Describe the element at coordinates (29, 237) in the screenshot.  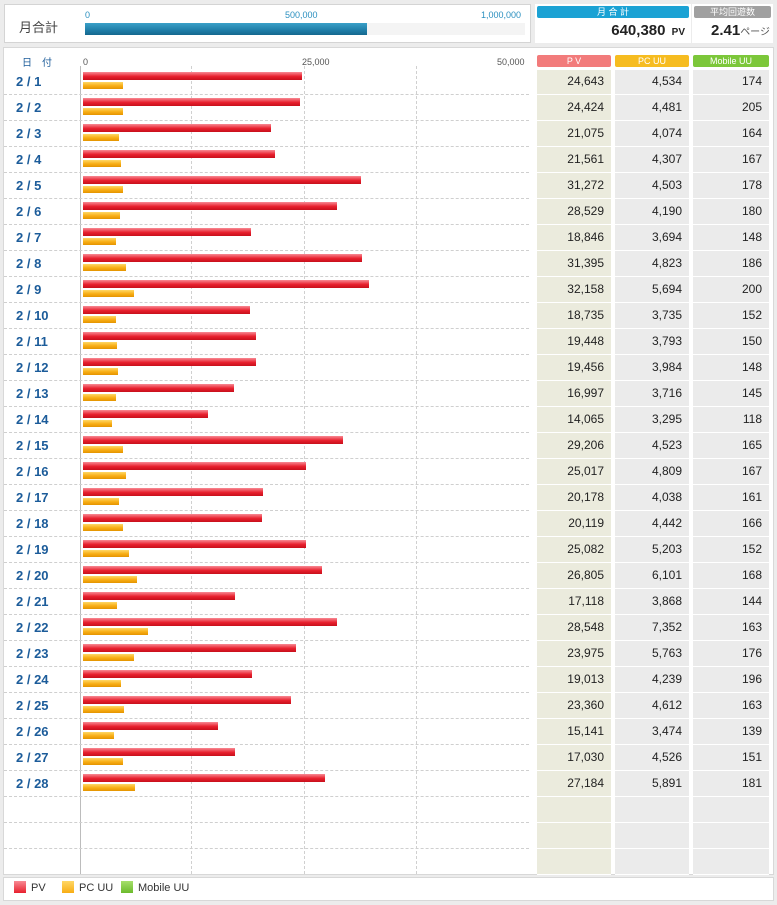
I see `date-label: 2 / 7` at that location.